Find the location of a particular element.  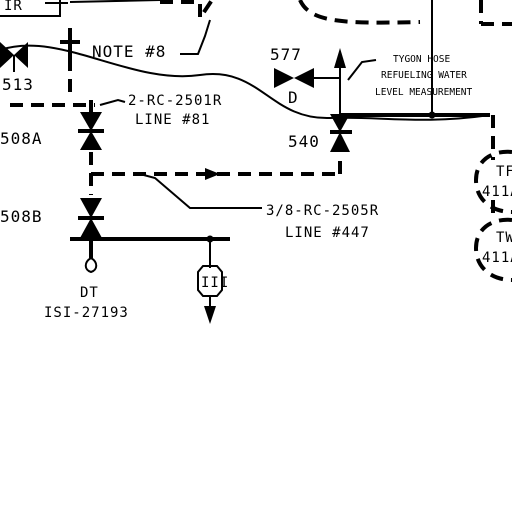

label-dt-b: ISI-27193 is located at coordinates (86, 313).